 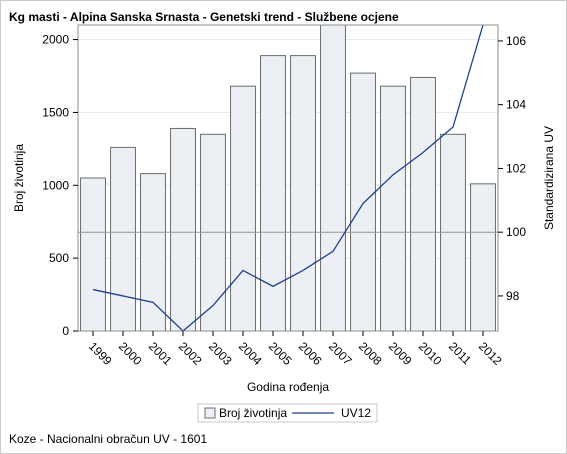 I want to click on x-axis-label: Godina rođenja, so click(x=288, y=387).